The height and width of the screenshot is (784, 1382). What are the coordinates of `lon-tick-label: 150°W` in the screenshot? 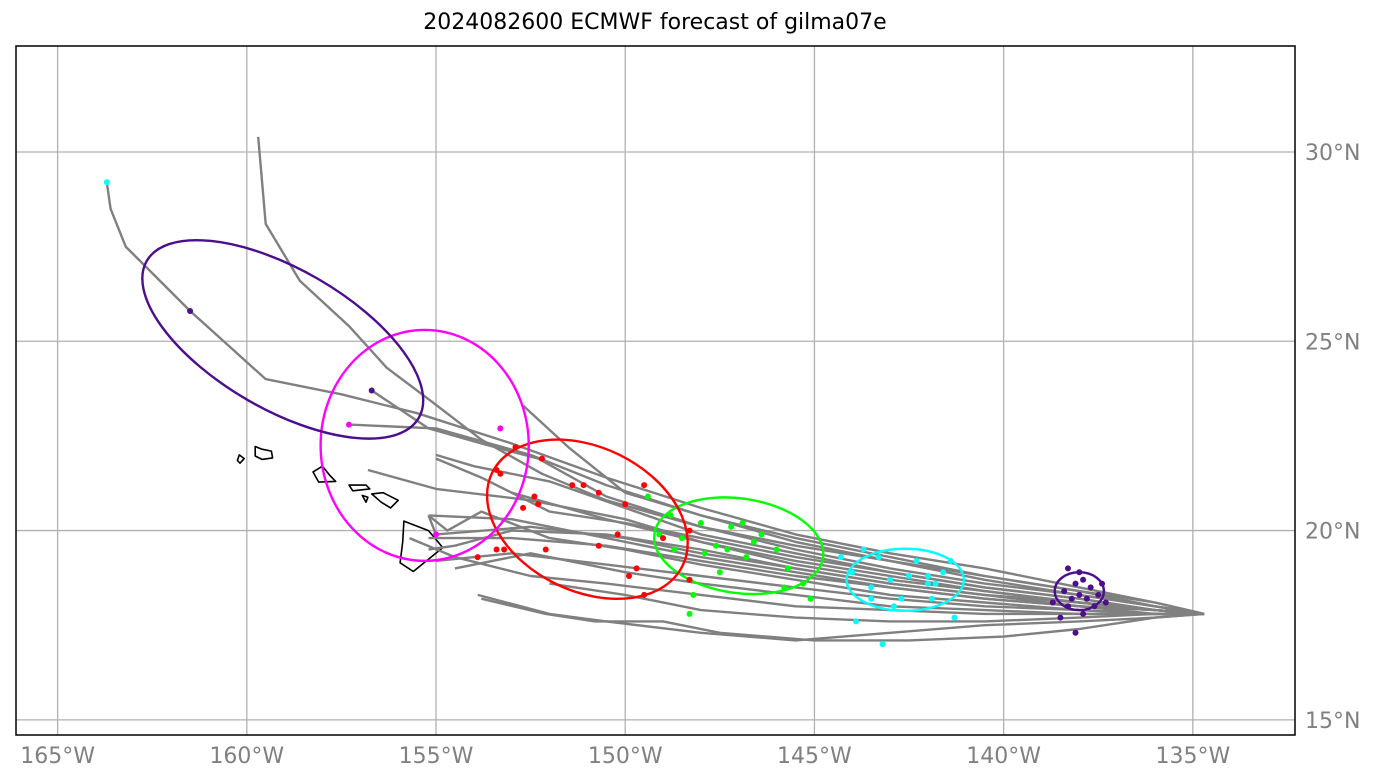 It's located at (625, 756).